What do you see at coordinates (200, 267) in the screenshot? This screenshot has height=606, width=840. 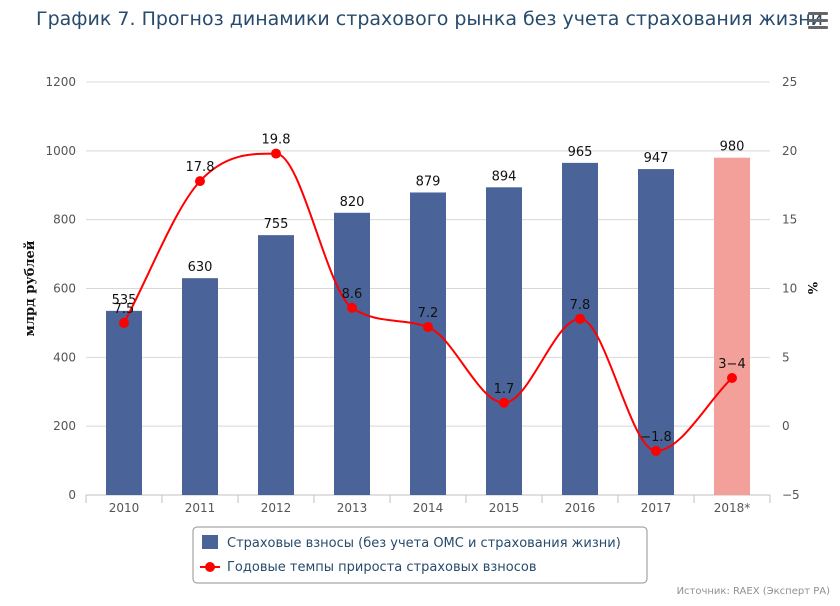 I see `bar-value-label: 630` at bounding box center [200, 267].